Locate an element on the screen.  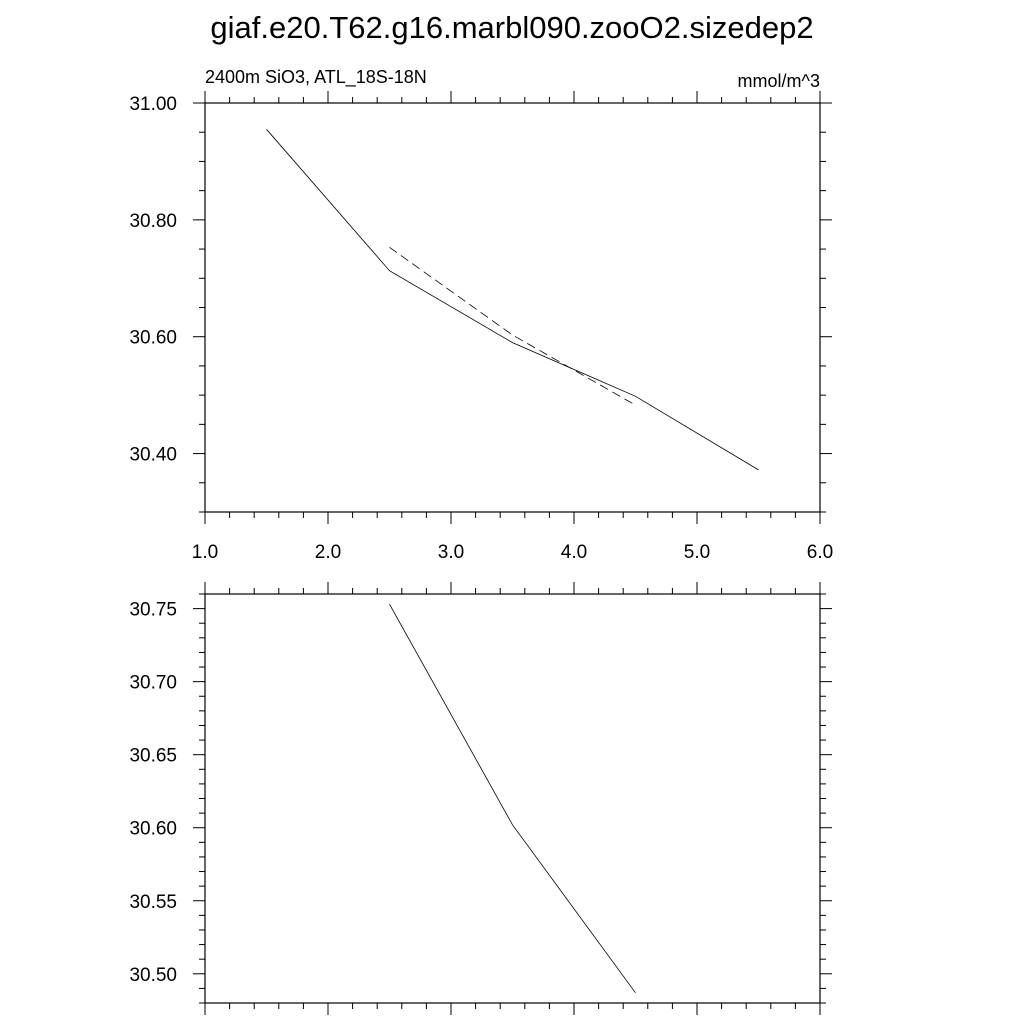
top-y-tick-label: 31.00 is located at coordinates (153, 104).